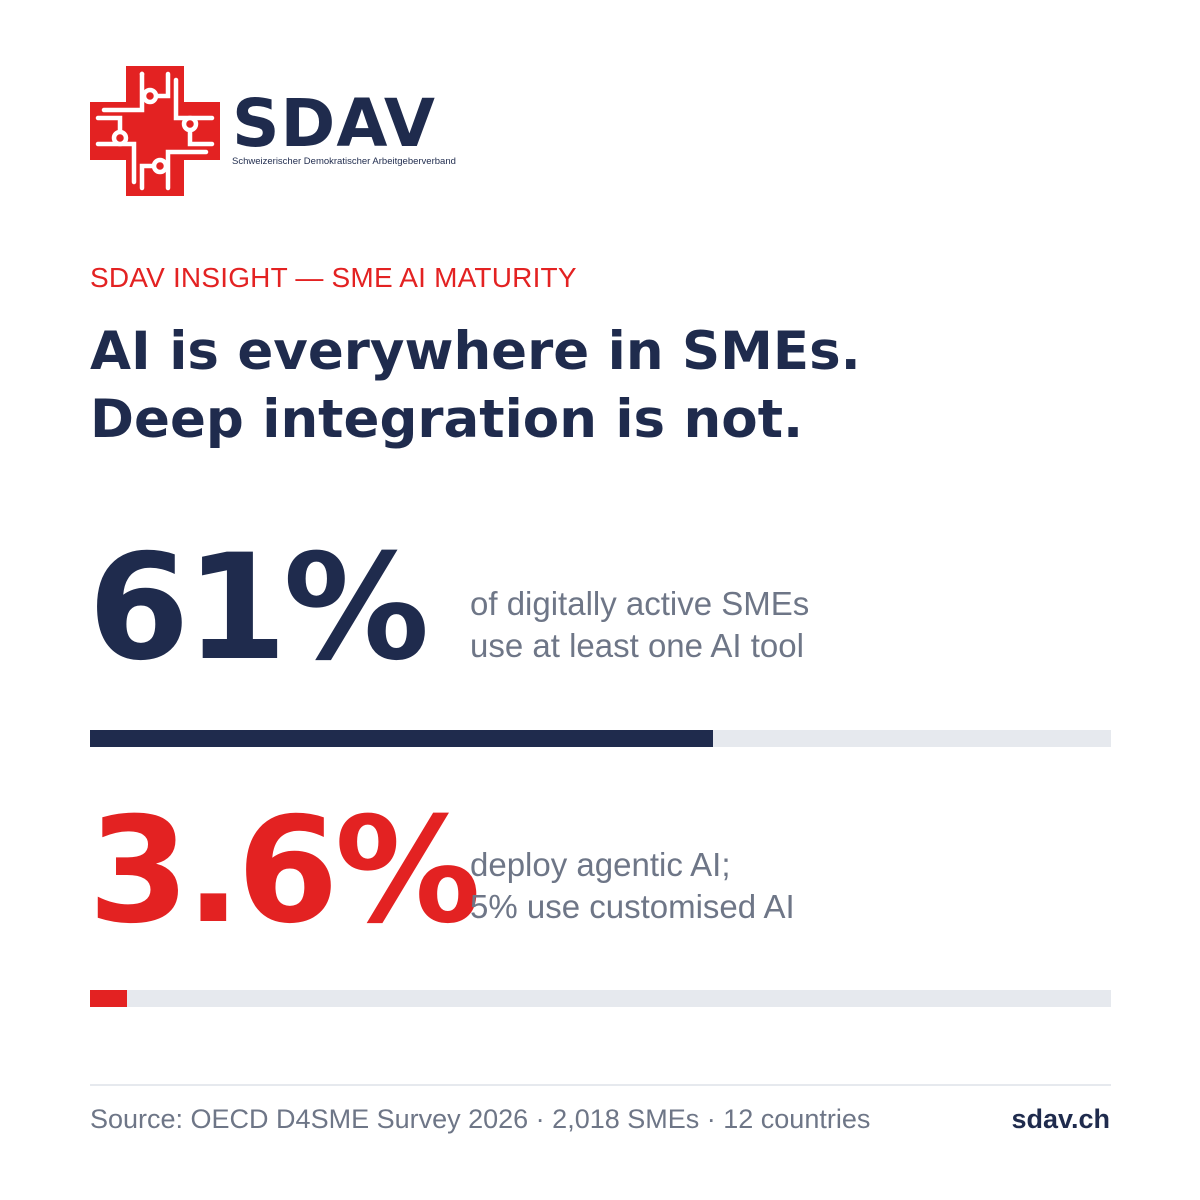 The image size is (1200, 1200). I want to click on brand-name: SDAV, so click(334, 123).